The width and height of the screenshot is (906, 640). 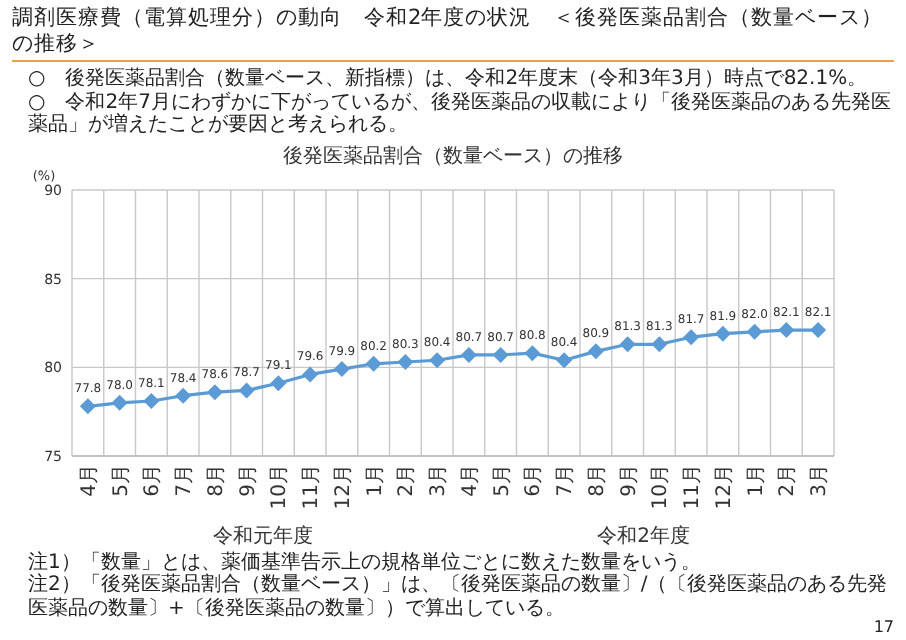 I want to click on text: 注1）「数量」とは、薬価基準告示上の規格単位ごとに数えた数量をいう。, so click(x=365, y=562).